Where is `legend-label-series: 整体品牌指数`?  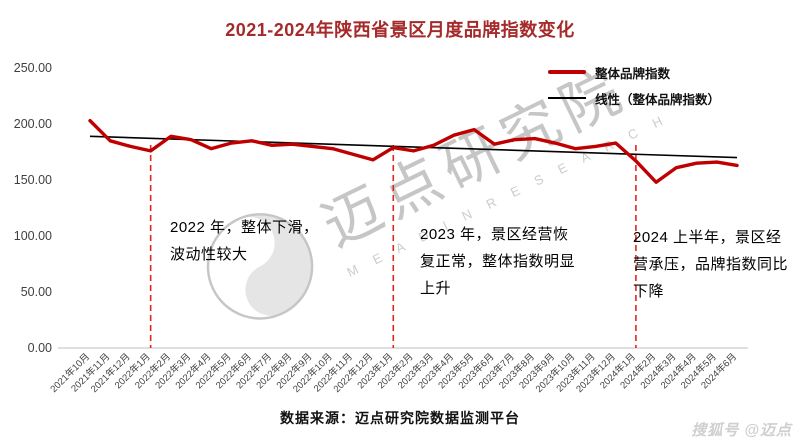 legend-label-series: 整体品牌指数 is located at coordinates (633, 73).